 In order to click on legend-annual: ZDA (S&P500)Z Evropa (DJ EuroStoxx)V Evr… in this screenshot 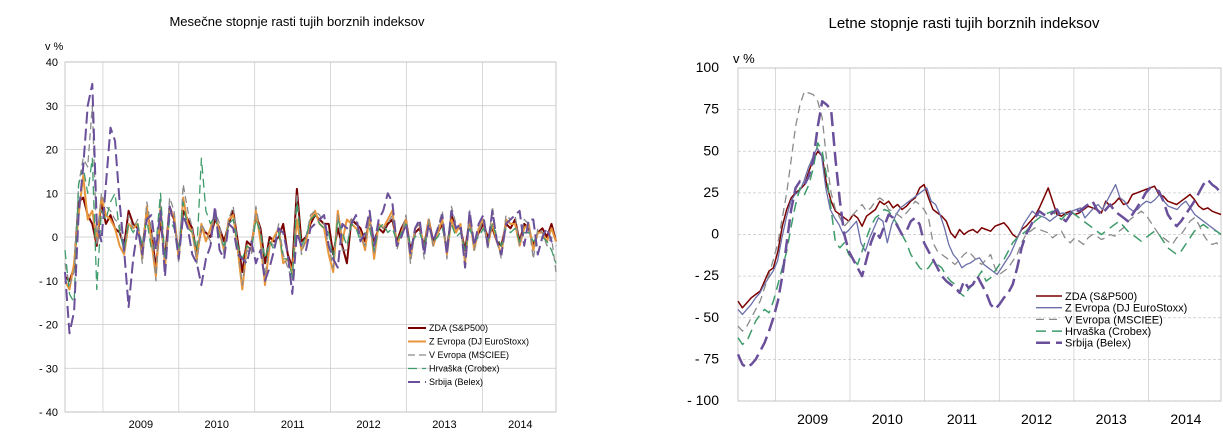, I will do `click(1111, 320)`.